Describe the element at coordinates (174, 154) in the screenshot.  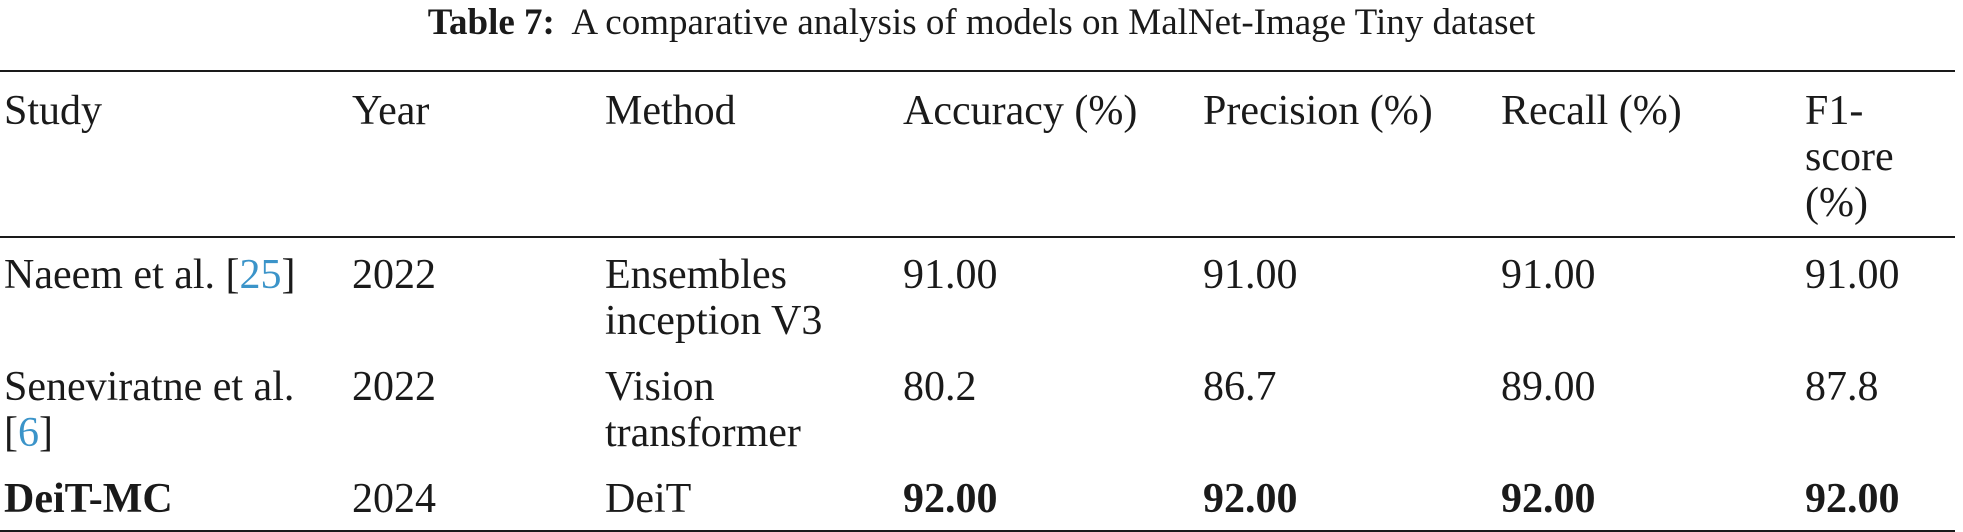
I see `column-header-study: Study` at that location.